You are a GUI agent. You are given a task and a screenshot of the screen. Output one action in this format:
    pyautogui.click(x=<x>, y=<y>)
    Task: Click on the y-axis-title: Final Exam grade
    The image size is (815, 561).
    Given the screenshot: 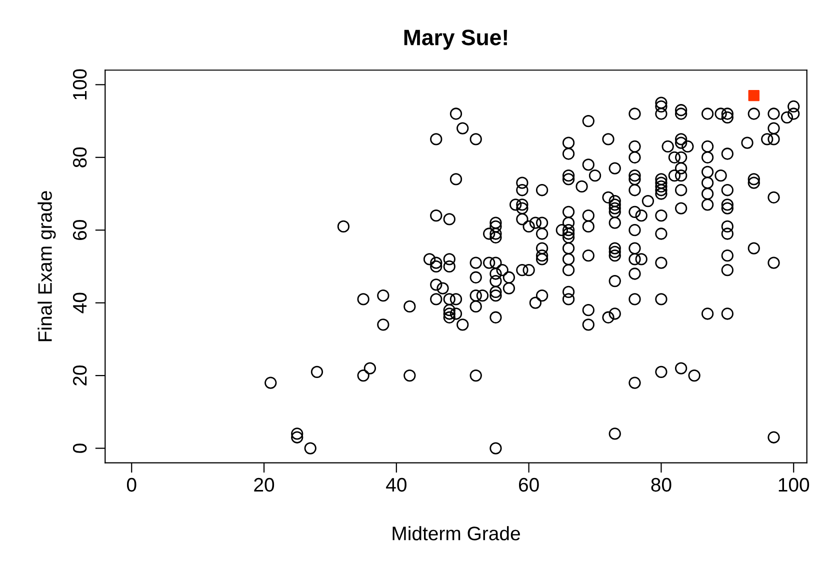 What is the action you would take?
    pyautogui.click(x=47, y=266)
    